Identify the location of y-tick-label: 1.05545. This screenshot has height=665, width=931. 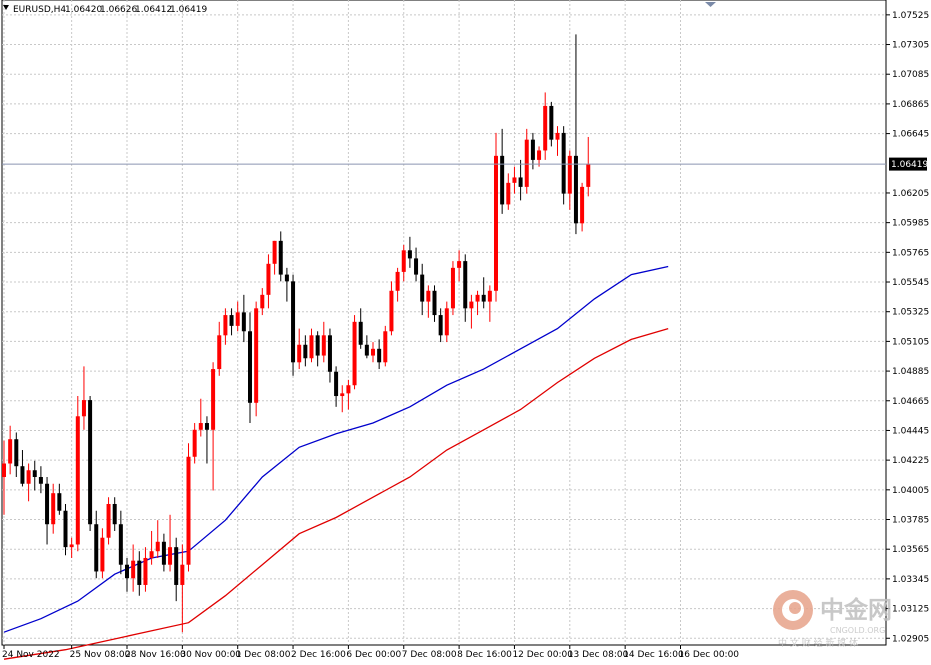
(910, 283).